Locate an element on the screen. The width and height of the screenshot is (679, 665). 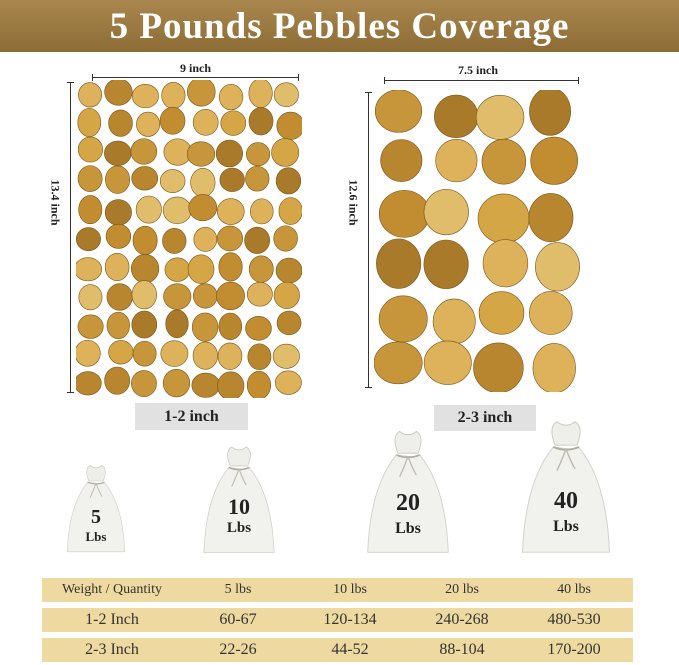
table-row: 1-2 Inch 60-67 120-134 240-268 480-530 is located at coordinates (337, 620).